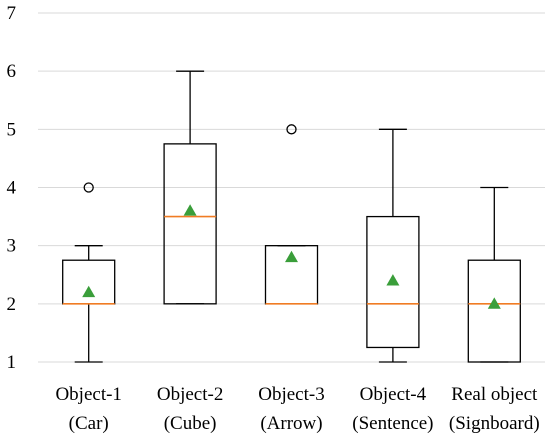  What do you see at coordinates (190, 394) in the screenshot?
I see `category-label-2: Object-2` at bounding box center [190, 394].